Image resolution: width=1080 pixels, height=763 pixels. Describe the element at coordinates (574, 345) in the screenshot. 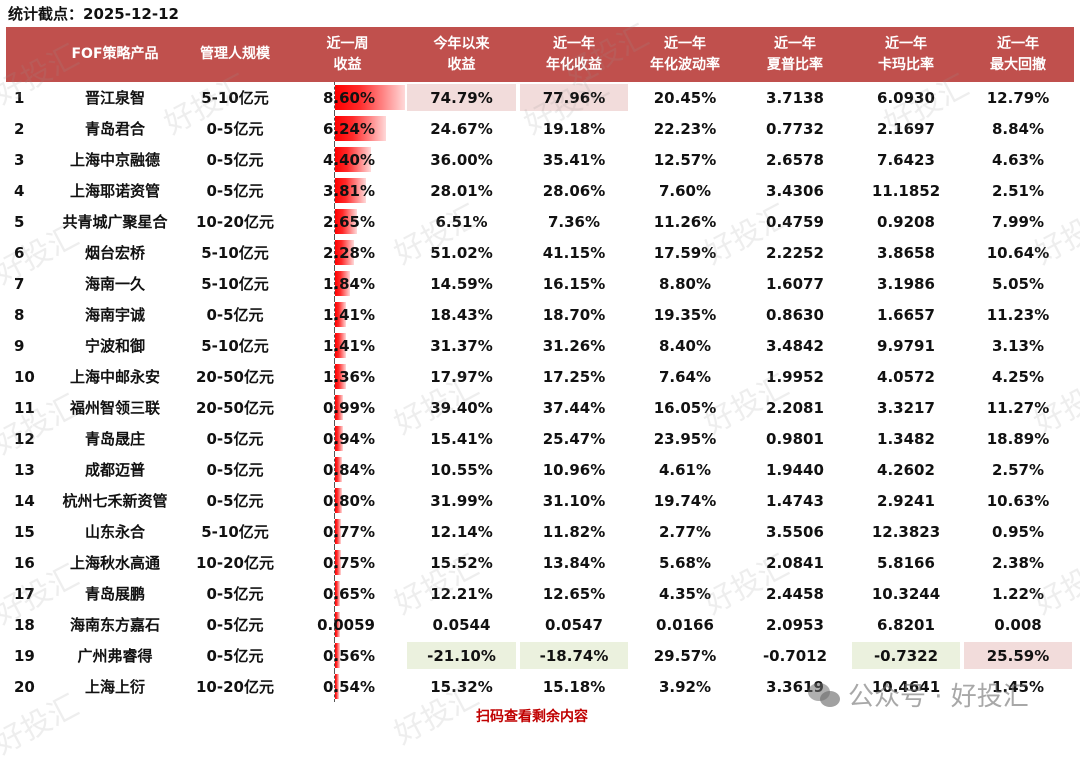

I see `annualized-return-value: 31.26%` at that location.